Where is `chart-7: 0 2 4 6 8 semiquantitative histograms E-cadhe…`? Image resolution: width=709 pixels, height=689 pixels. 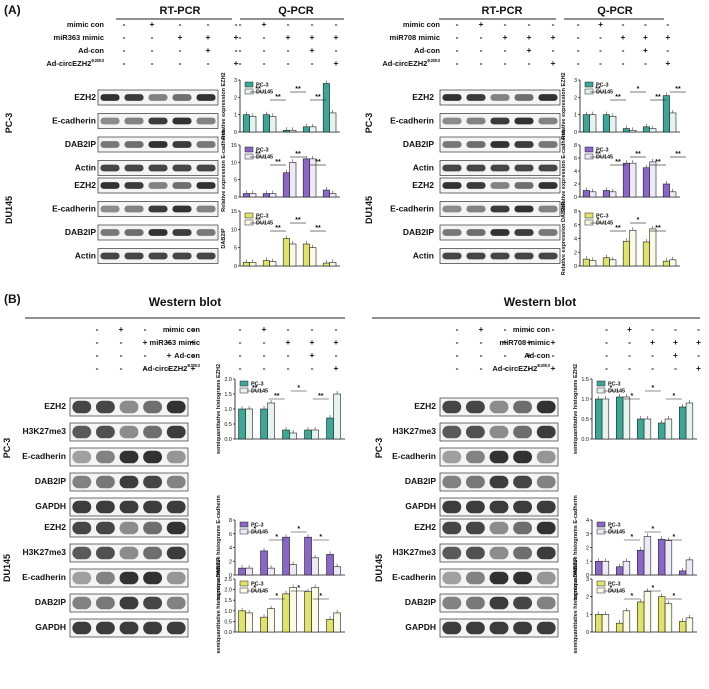 chart-7: 0 2 4 6 8 semiquantitative histograms E-cadhe… is located at coordinates (280, 547).